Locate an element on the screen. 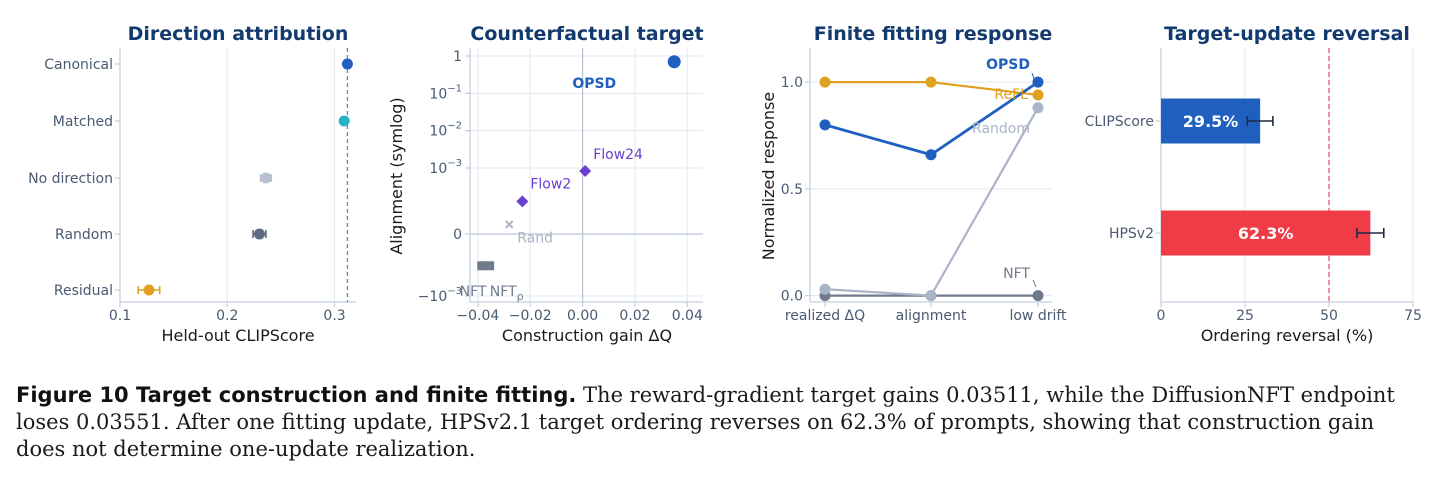 Image resolution: width=1445 pixels, height=496 pixels. panel2-y-tick-label: 10⁻¹ is located at coordinates (445, 92).